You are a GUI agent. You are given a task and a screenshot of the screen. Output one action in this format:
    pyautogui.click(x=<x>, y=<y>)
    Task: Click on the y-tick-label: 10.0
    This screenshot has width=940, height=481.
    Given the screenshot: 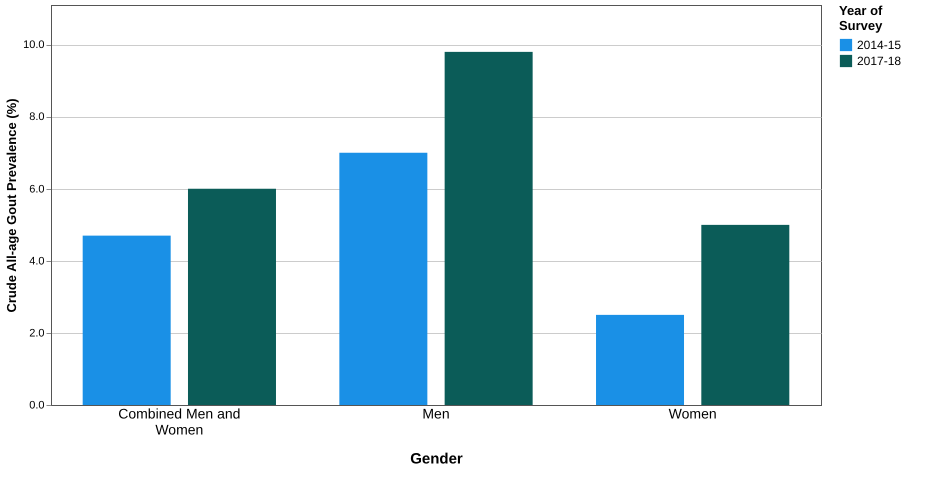 What is the action you would take?
    pyautogui.click(x=33, y=45)
    